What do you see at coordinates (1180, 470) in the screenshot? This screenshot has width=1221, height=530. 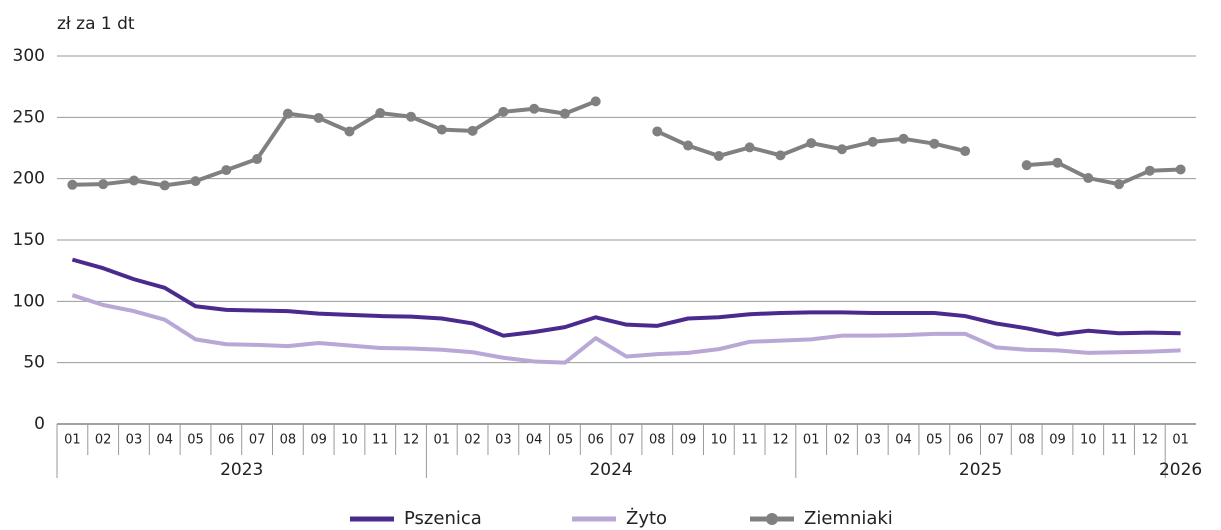 I see `year-label: 2026` at bounding box center [1180, 470].